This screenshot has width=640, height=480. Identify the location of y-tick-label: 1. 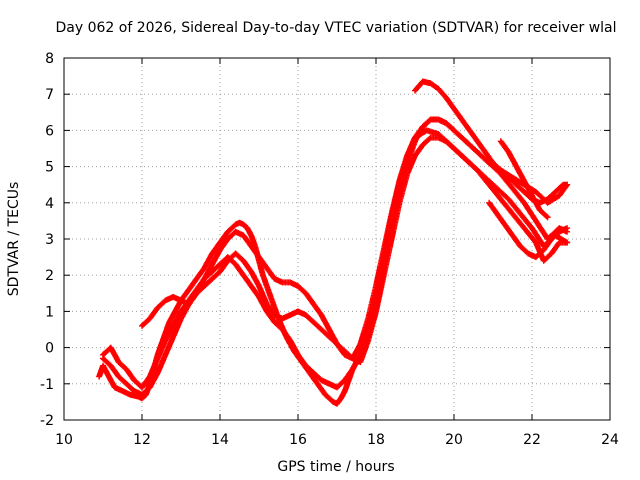
(49, 312).